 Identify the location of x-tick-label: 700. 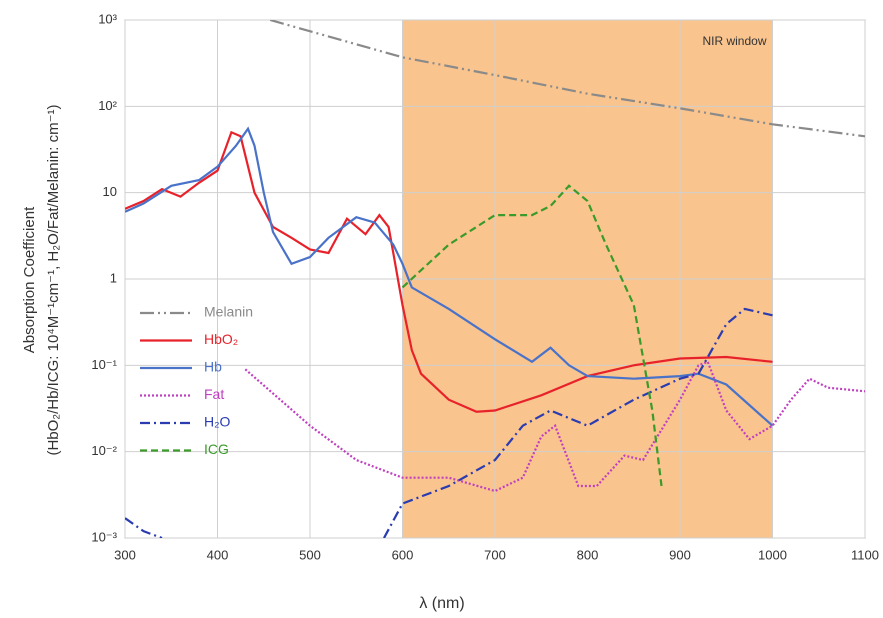
(495, 554).